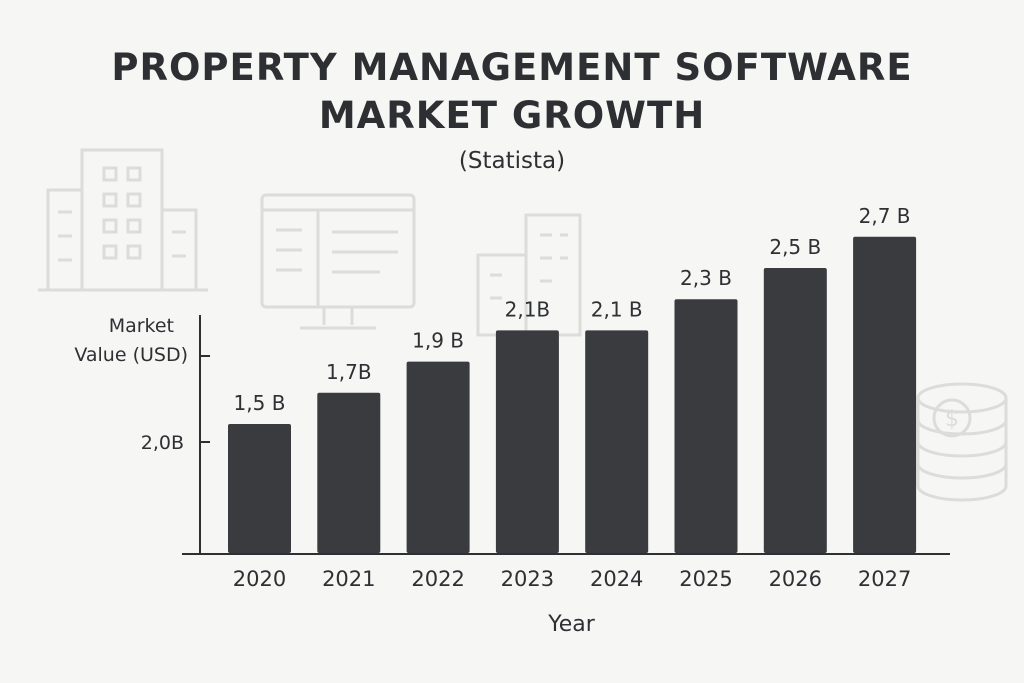 The width and height of the screenshot is (1024, 683). Describe the element at coordinates (706, 426) in the screenshot. I see `bar-2025` at that location.